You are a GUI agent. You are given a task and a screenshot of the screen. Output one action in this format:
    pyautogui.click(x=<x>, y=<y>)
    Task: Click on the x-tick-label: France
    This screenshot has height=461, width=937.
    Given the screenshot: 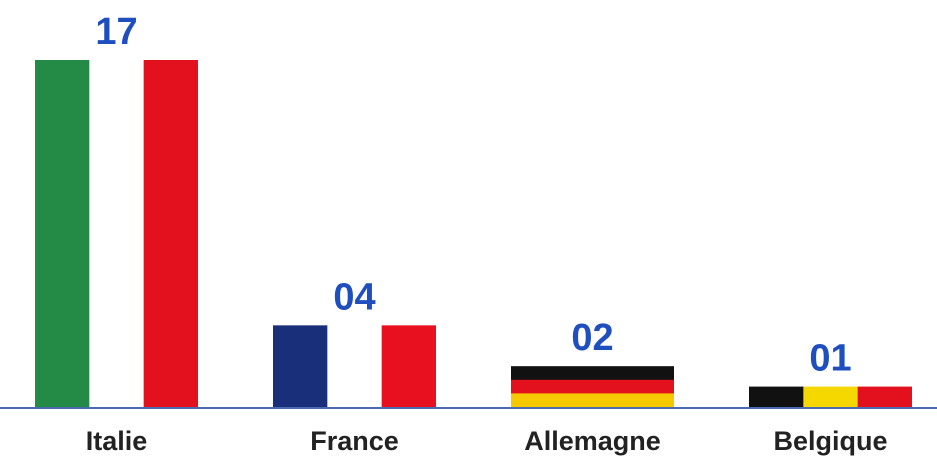 What is the action you would take?
    pyautogui.click(x=354, y=441)
    